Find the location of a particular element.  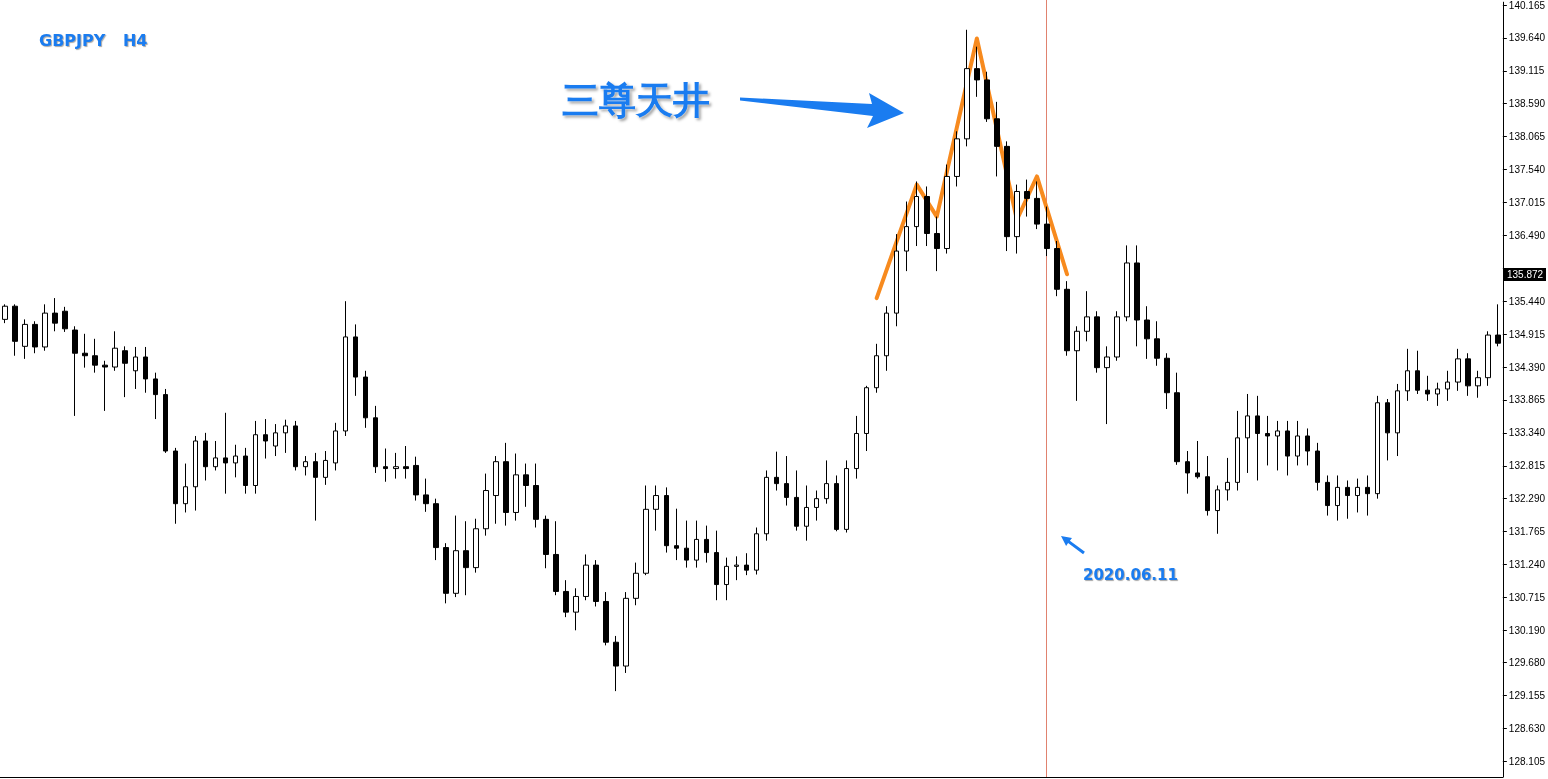

y-tick-label: 130.715 is located at coordinates (1527, 597).